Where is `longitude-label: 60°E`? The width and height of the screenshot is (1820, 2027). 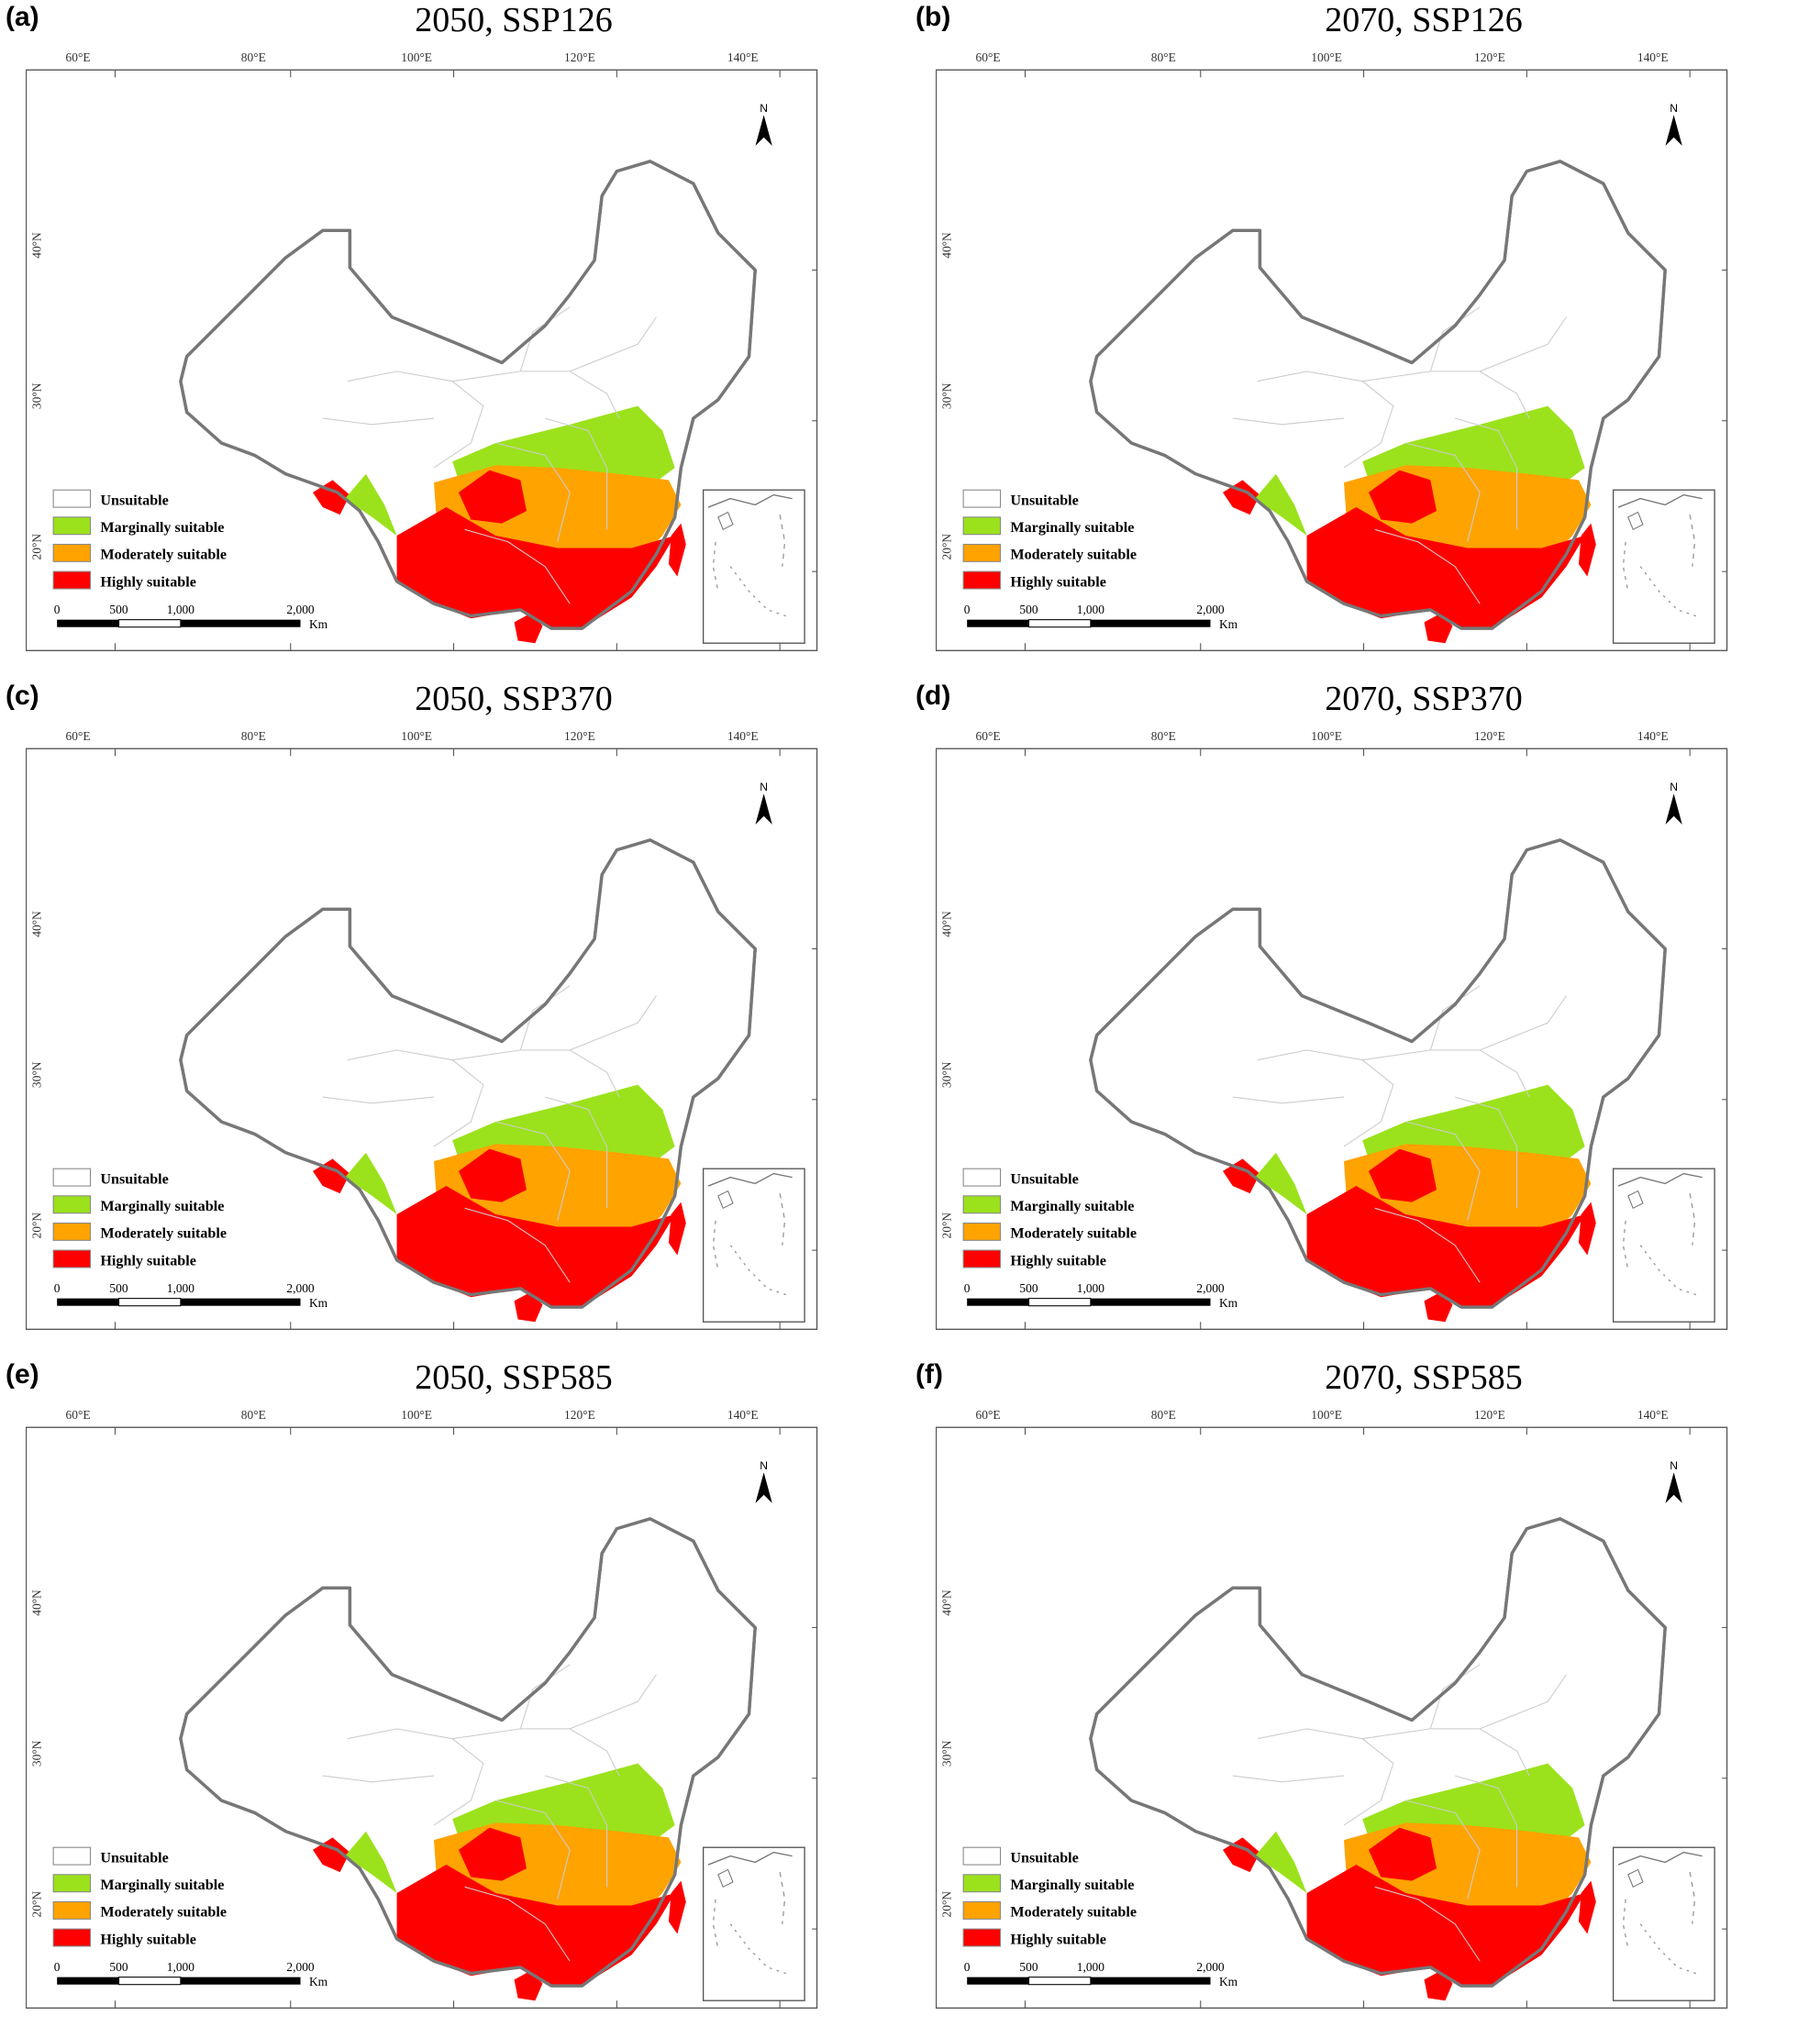 longitude-label: 60°E is located at coordinates (78, 1415).